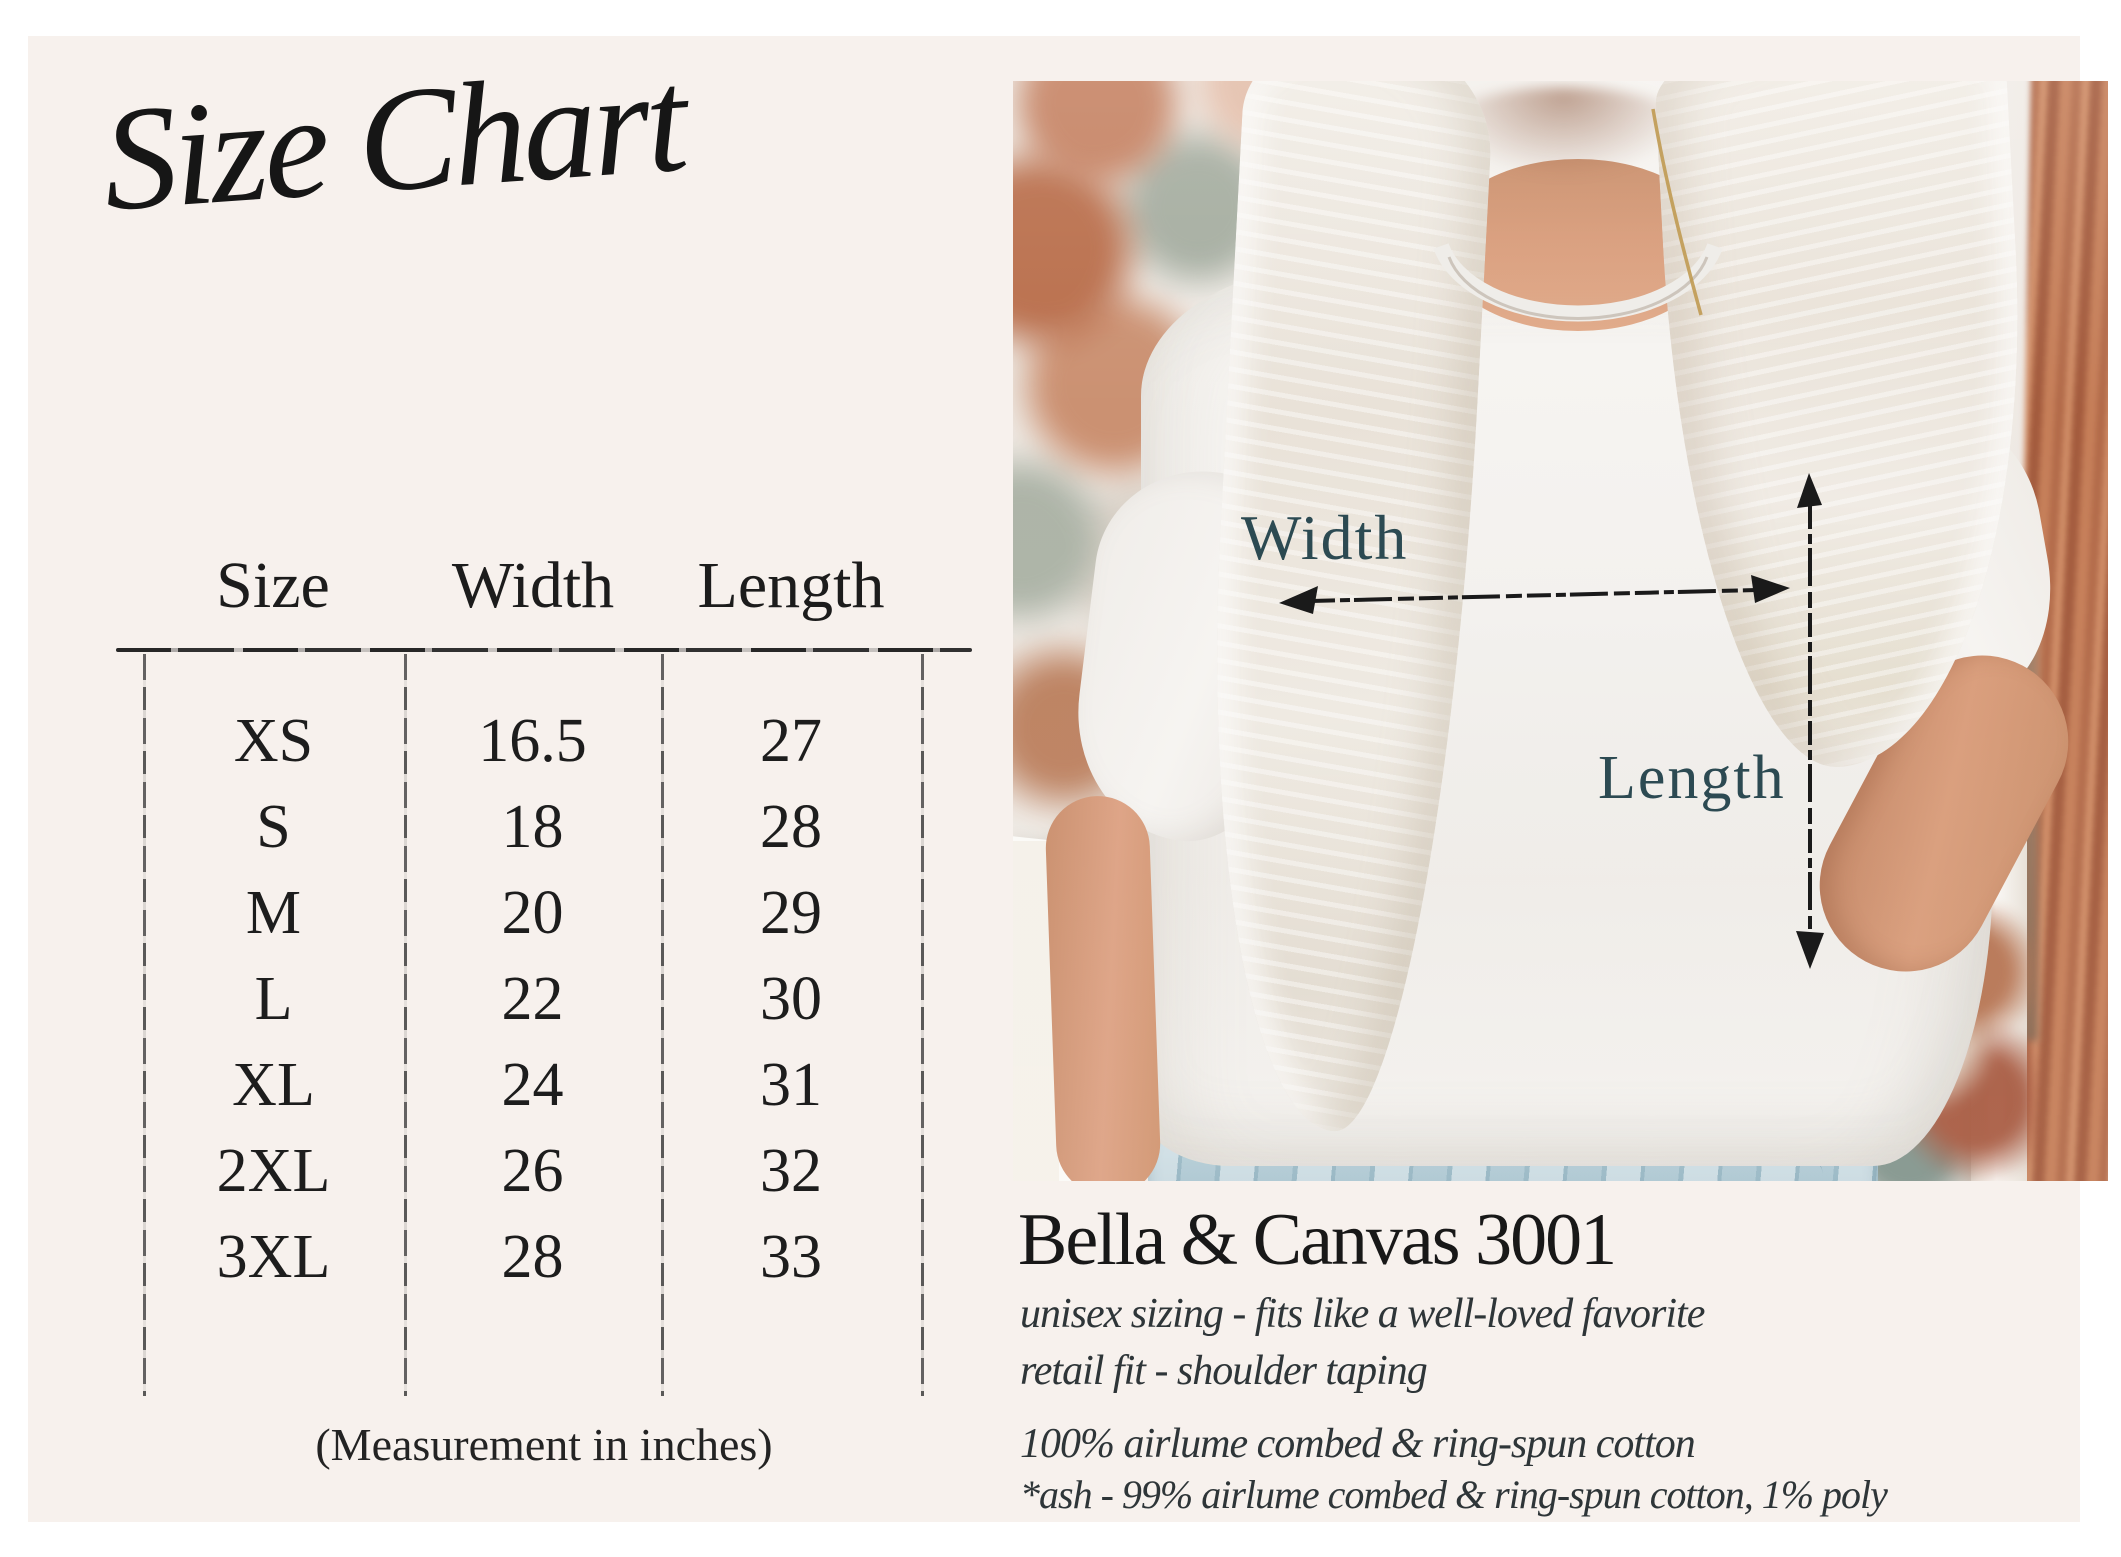 The width and height of the screenshot is (2121, 1557). Describe the element at coordinates (791, 1170) in the screenshot. I see `length-cell: 32` at that location.